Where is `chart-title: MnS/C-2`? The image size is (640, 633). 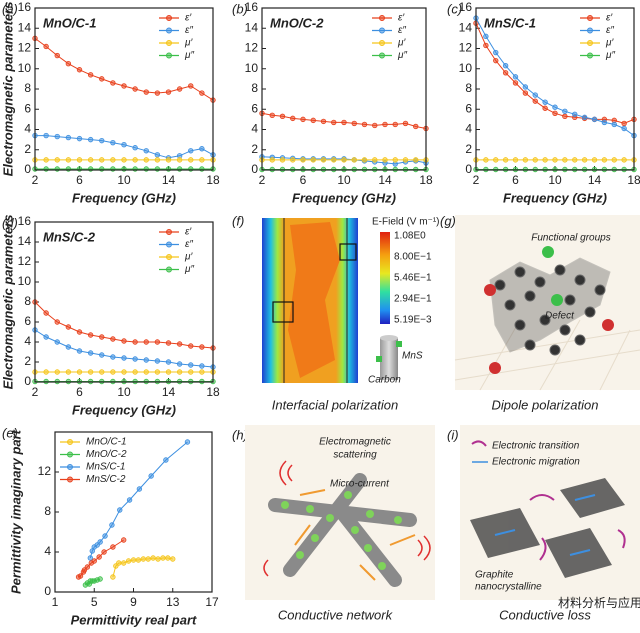
chart-title: MnS/C-2 is located at coordinates (69, 236).